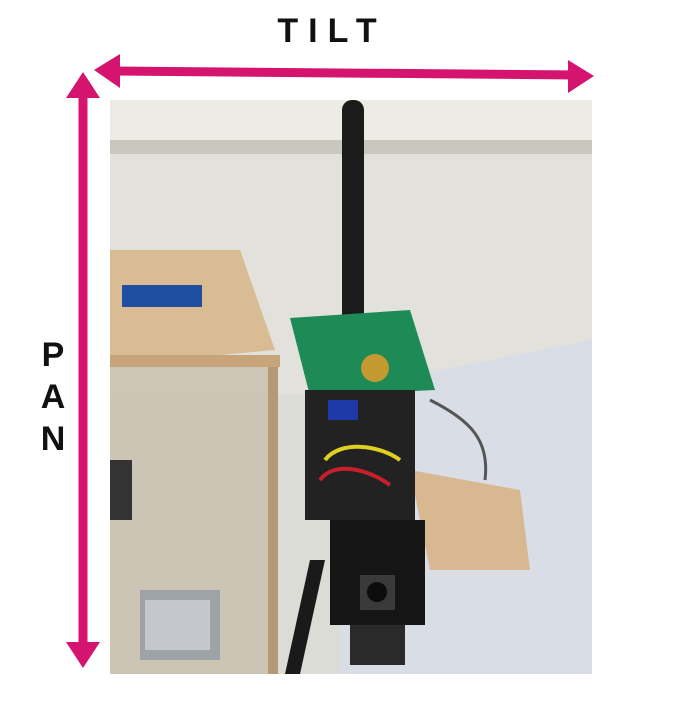 This screenshot has height=728, width=687. Describe the element at coordinates (332, 31) in the screenshot. I see `tilt-label: TILT` at that location.